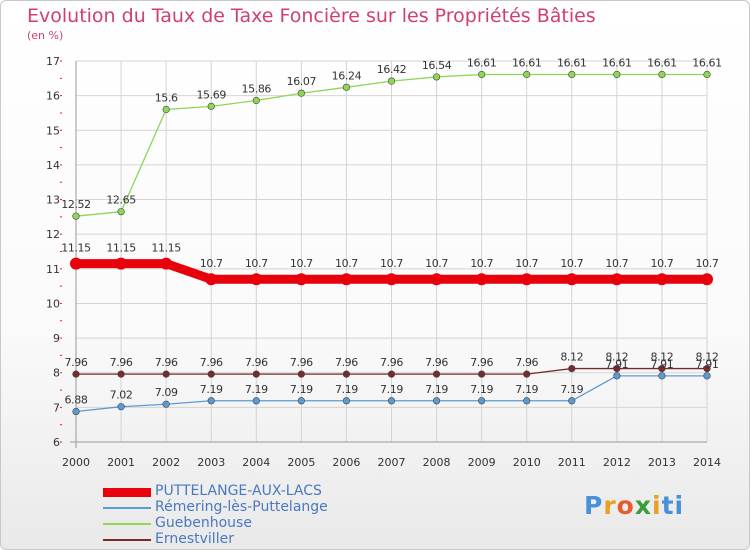  I want to click on y-tick-label: 14, so click(53, 165).